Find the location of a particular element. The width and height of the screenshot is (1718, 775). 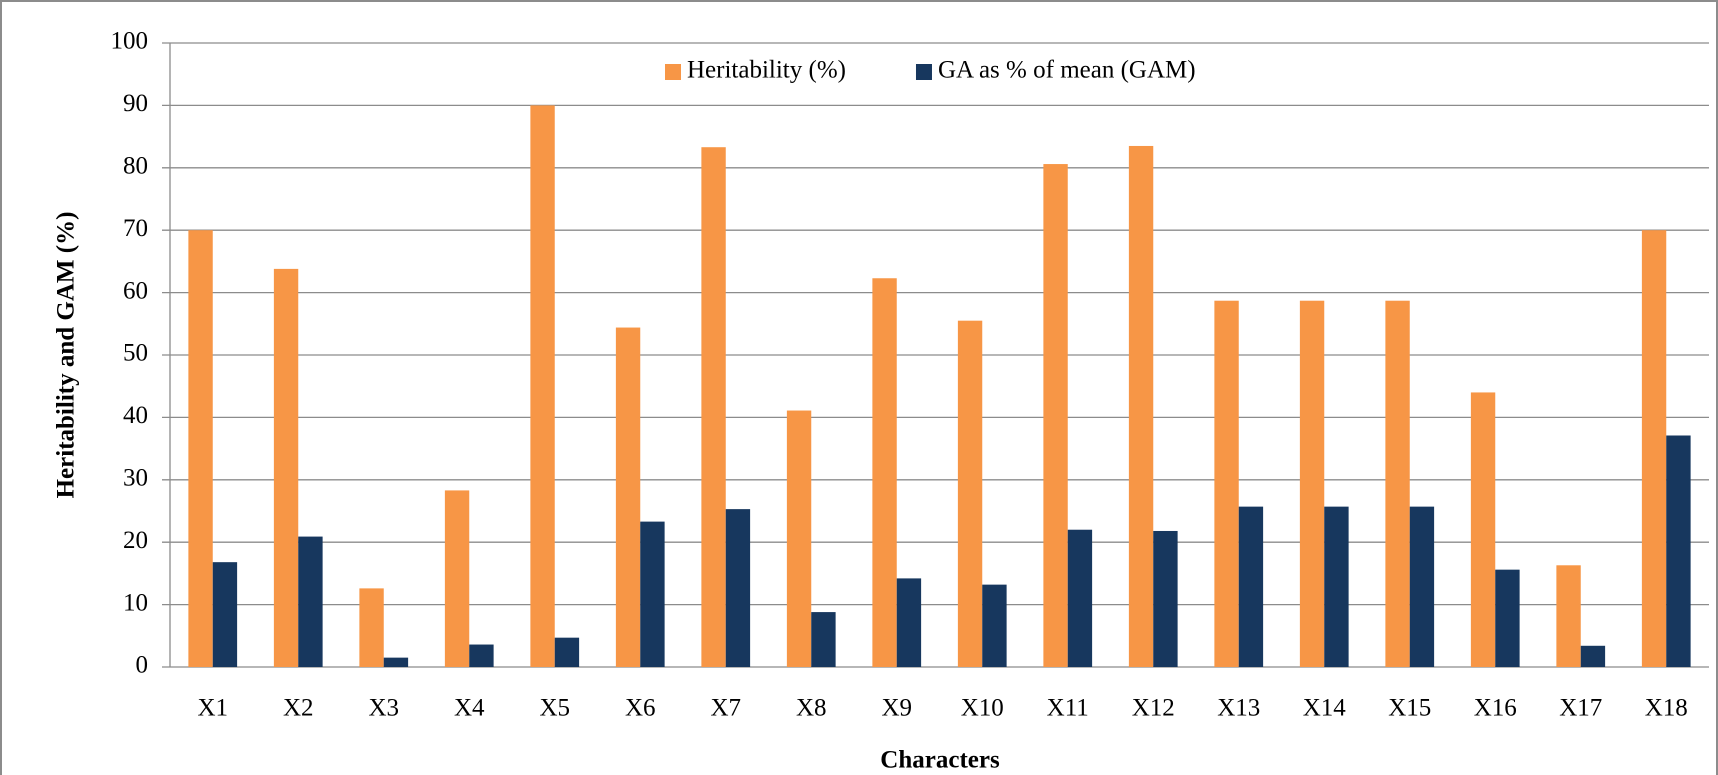

y-axis-label: Heritability and GAM (%) is located at coordinates (66, 355).